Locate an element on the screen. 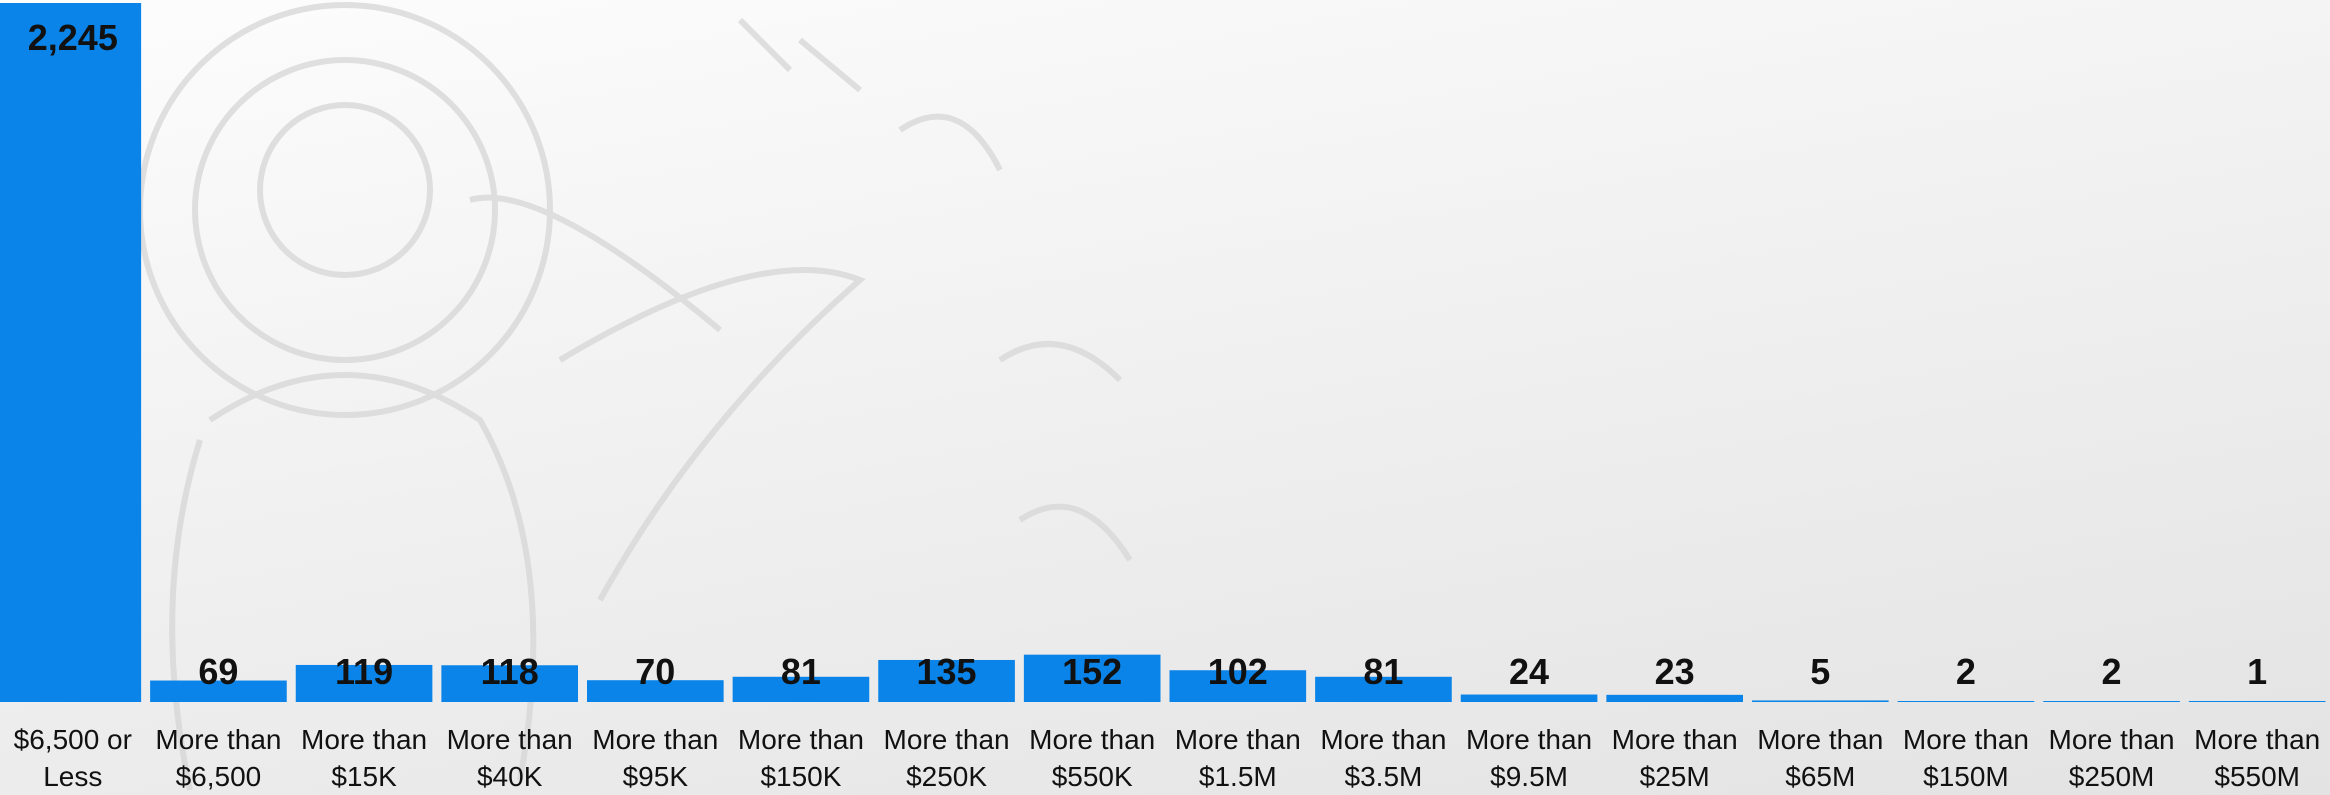 The width and height of the screenshot is (2330, 795). category-label-0: $6,500 or Less is located at coordinates (73, 758).